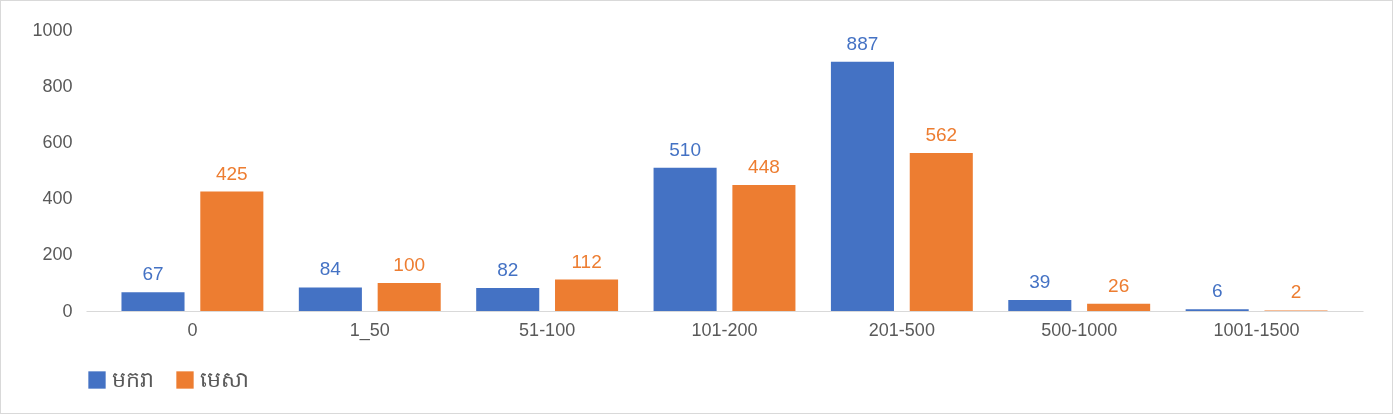 The width and height of the screenshot is (1395, 416). I want to click on y-tick-label: 400, so click(57, 198).